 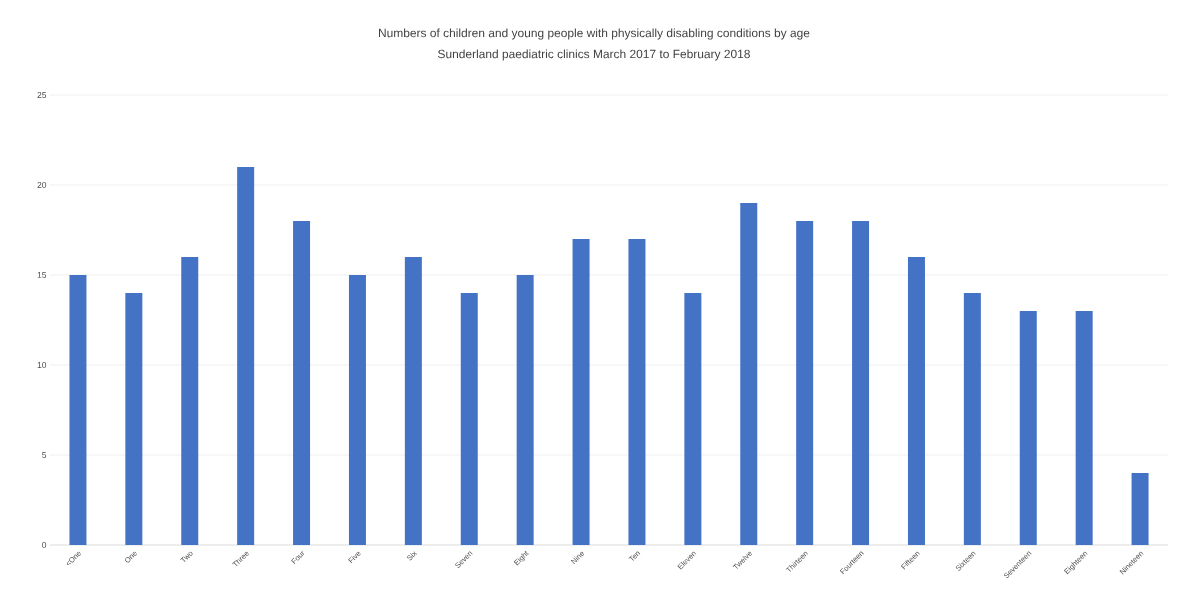 I want to click on chart-subtitle: Sunderland paediatric clinics March 2017 to February 2018, so click(x=594, y=55).